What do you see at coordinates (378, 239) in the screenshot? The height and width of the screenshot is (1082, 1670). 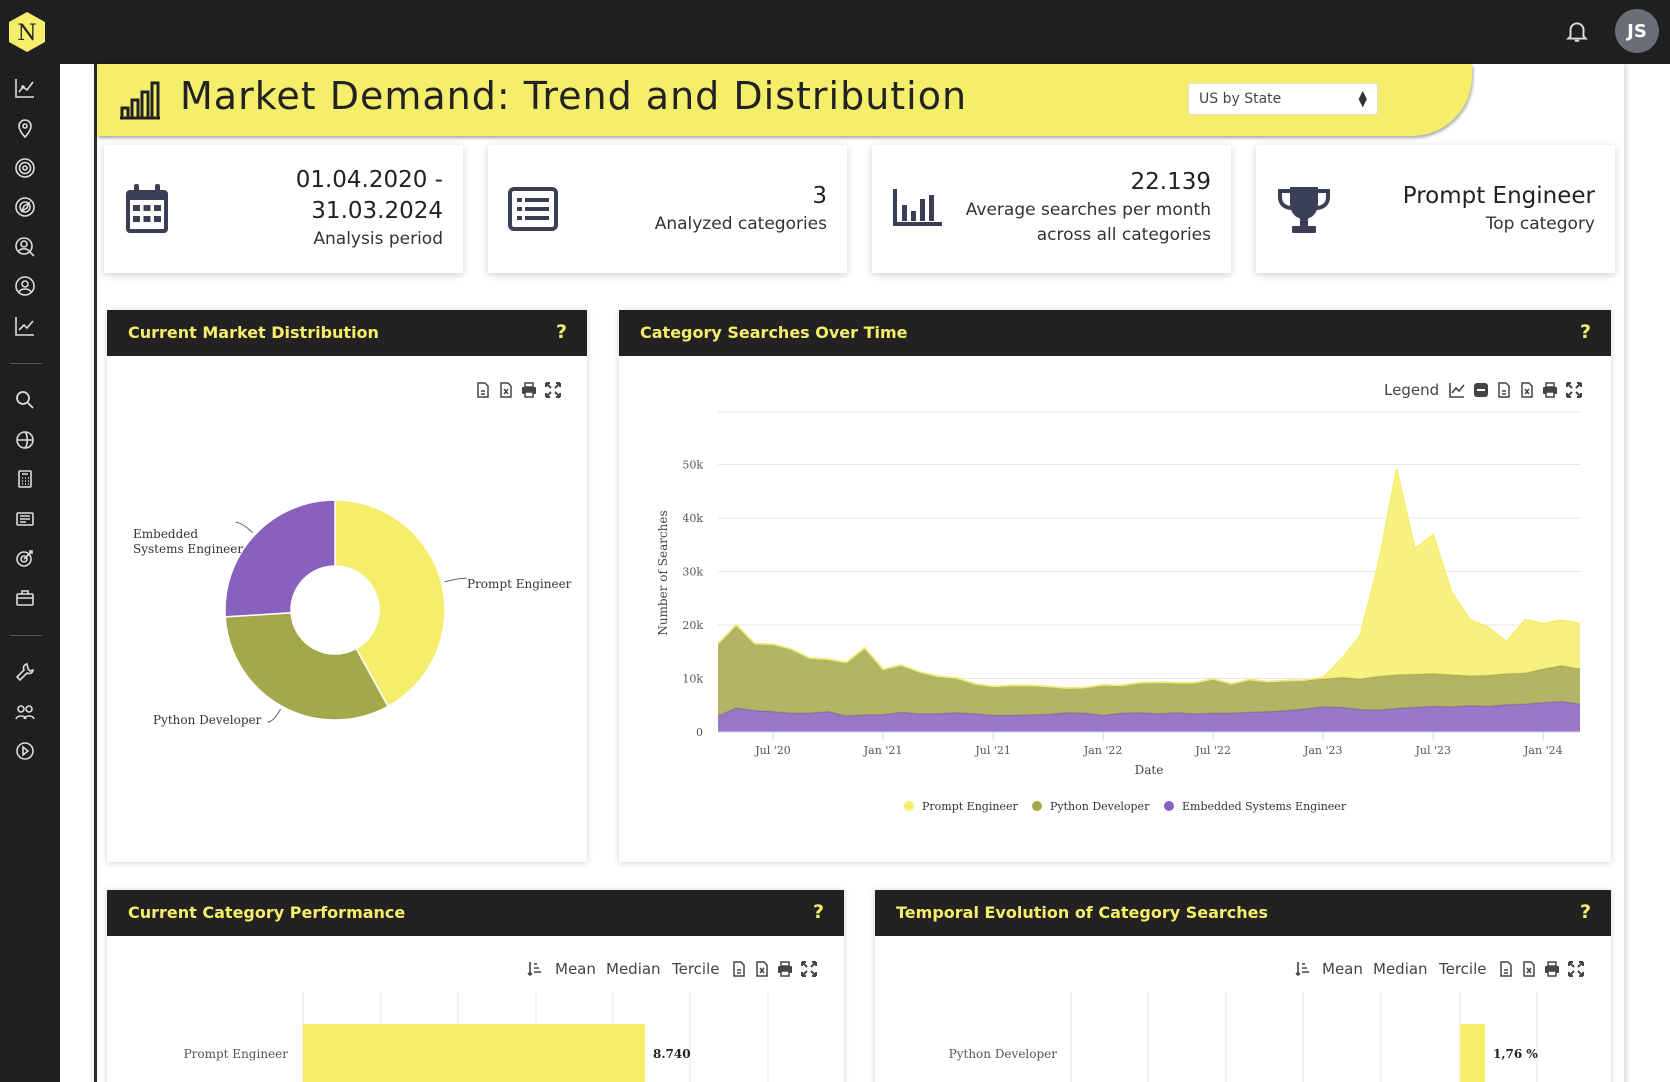 I see `stat-label: Analysis period` at bounding box center [378, 239].